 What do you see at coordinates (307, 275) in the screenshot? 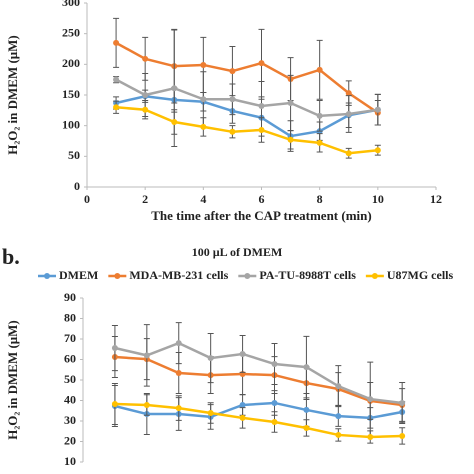
I see `legend-label: PA-TU-8988T cells` at bounding box center [307, 275].